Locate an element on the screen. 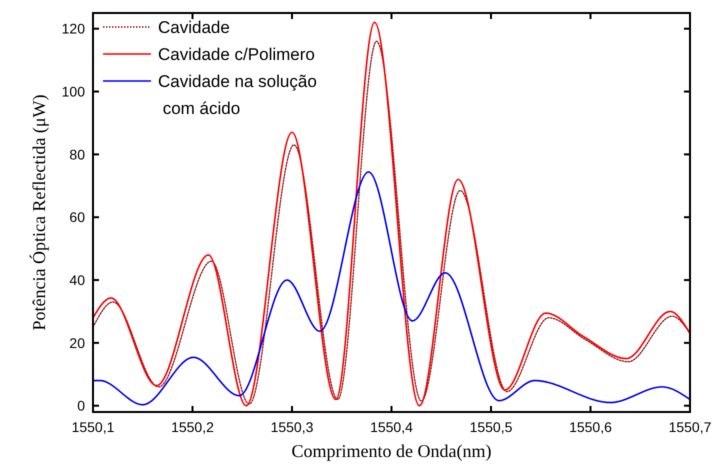 This screenshot has width=718, height=468. x-tick-label: 1550,1 is located at coordinates (93, 427).